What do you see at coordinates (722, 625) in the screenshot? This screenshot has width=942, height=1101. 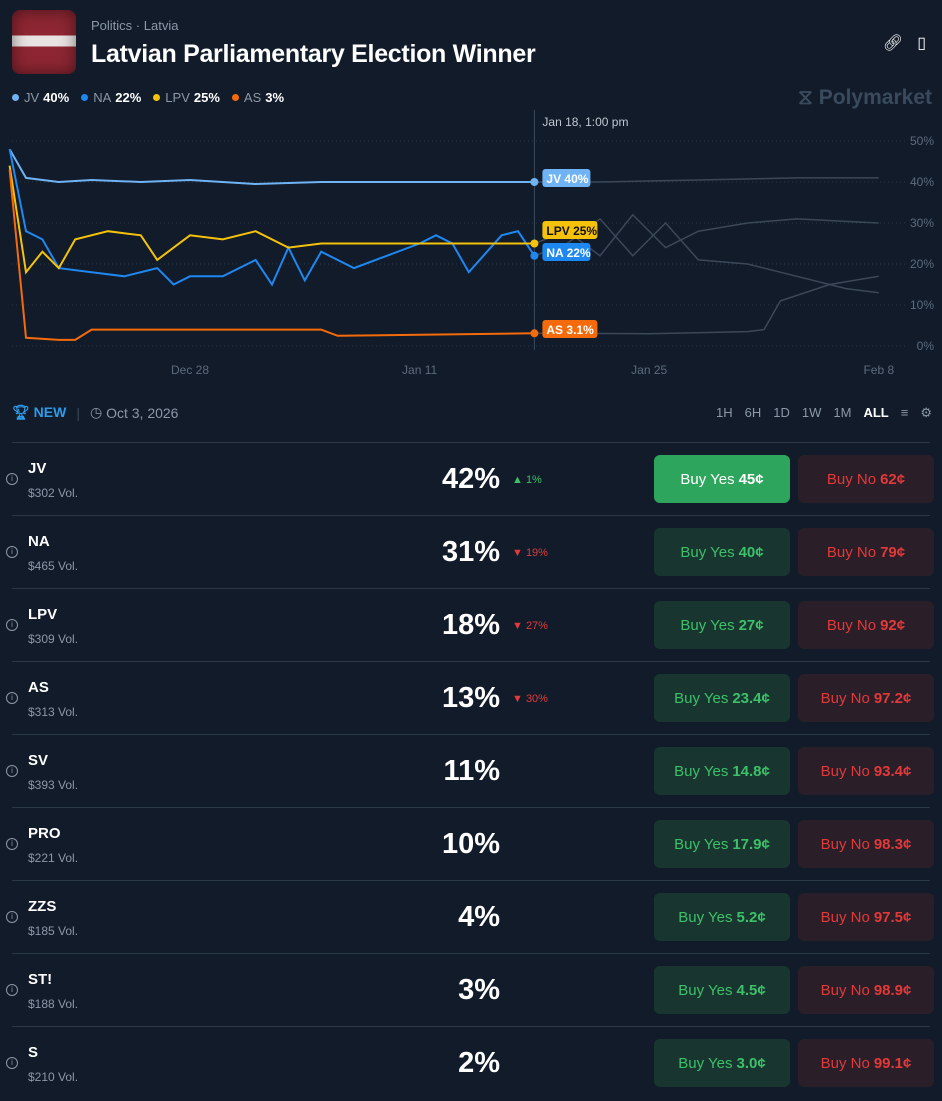 I see `buy-yes-button: Buy Yes 27¢` at bounding box center [722, 625].